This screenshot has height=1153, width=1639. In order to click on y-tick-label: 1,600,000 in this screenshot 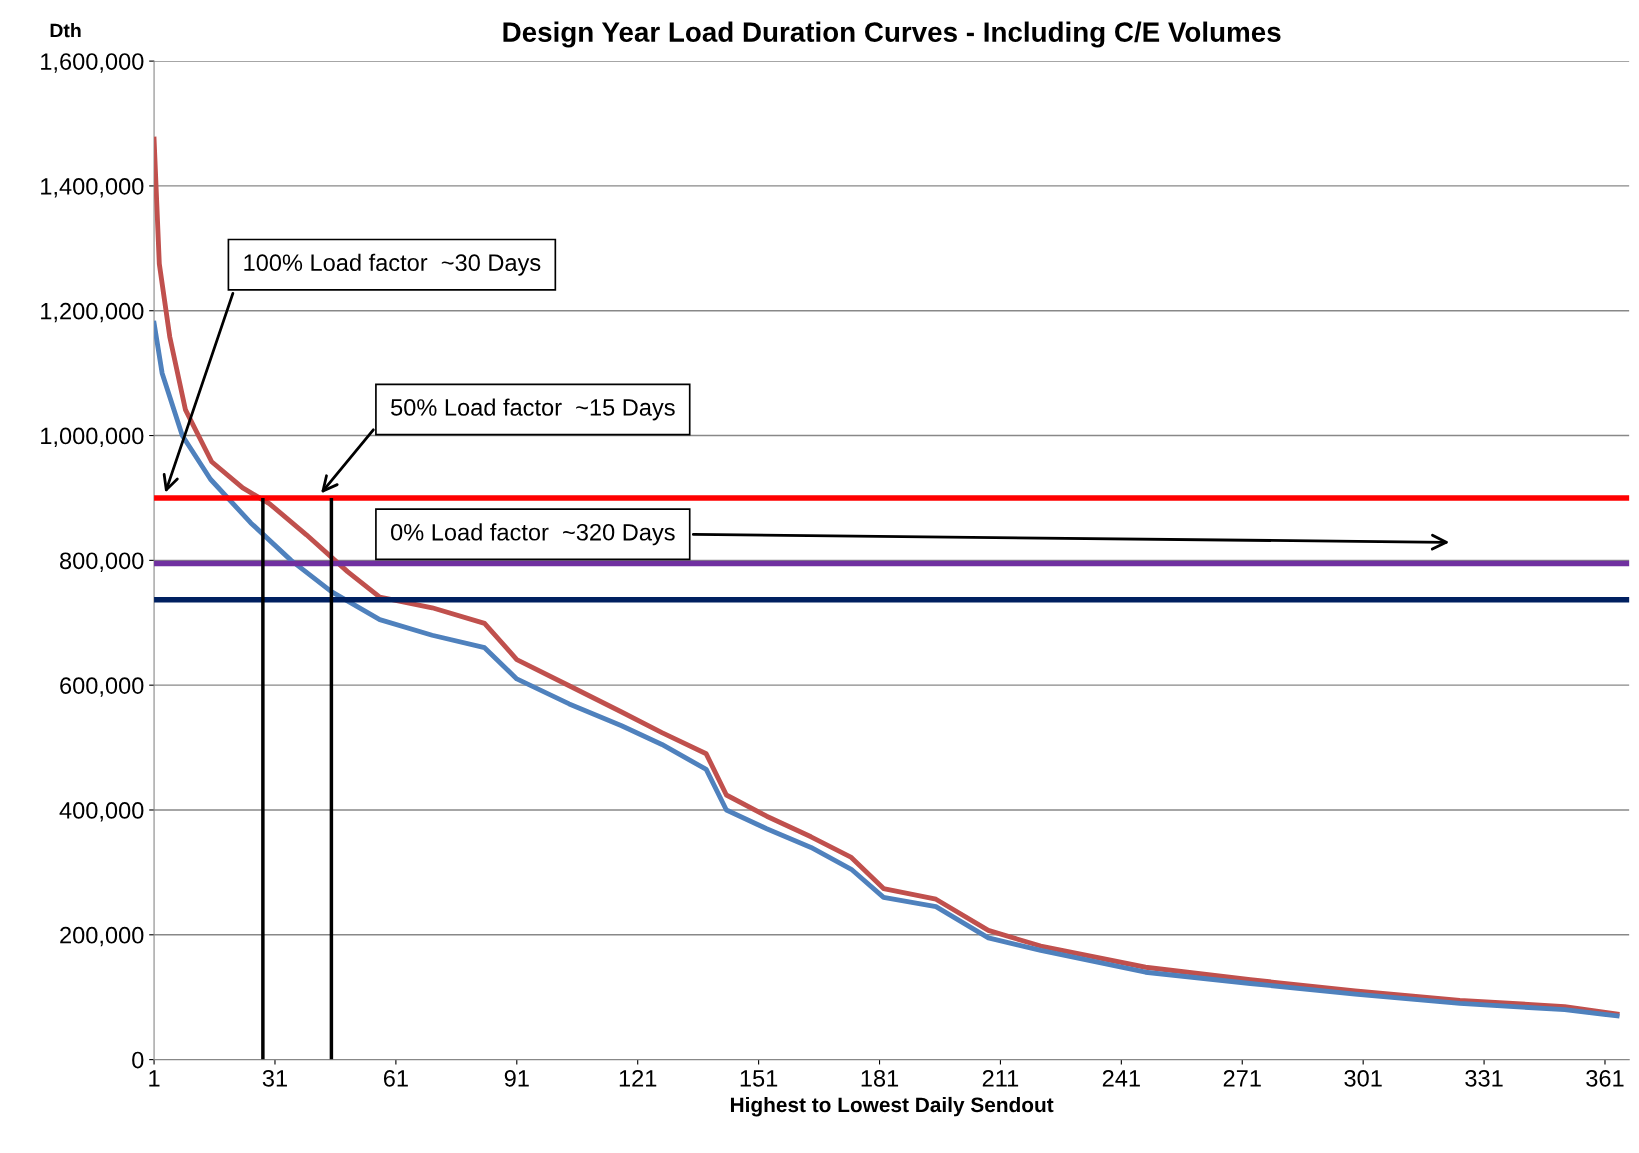, I will do `click(92, 63)`.